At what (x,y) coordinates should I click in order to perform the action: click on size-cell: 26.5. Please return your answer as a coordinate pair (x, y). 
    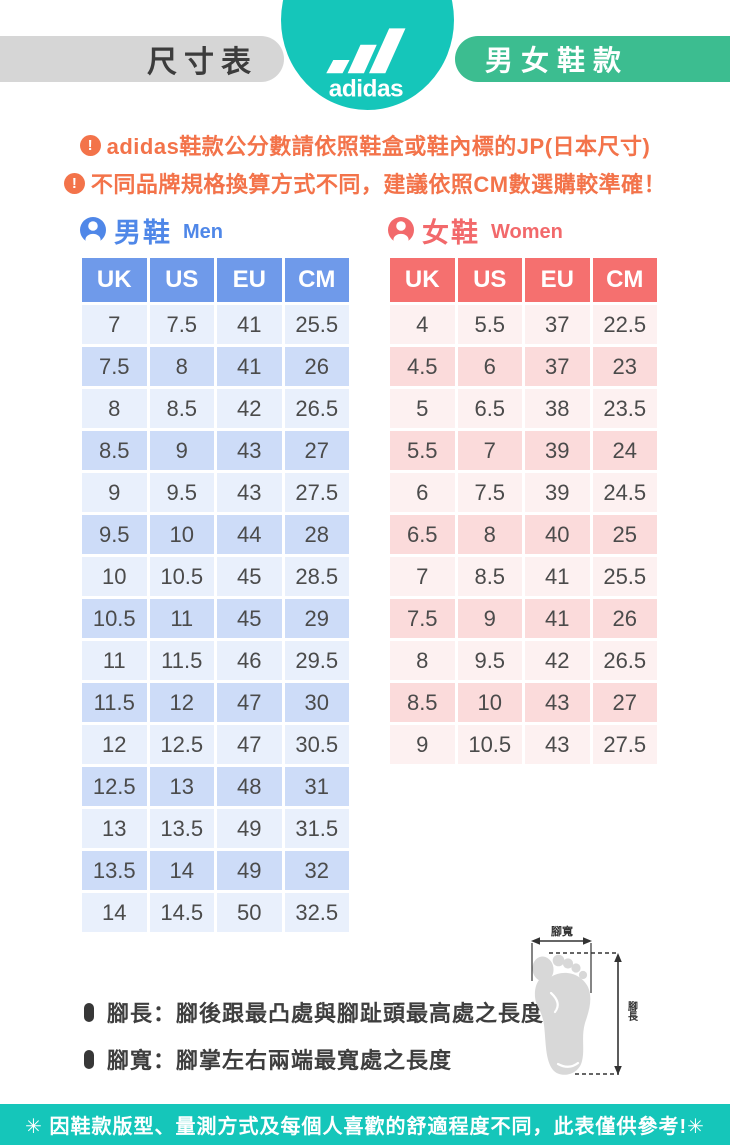
    Looking at the image, I should click on (624, 660).